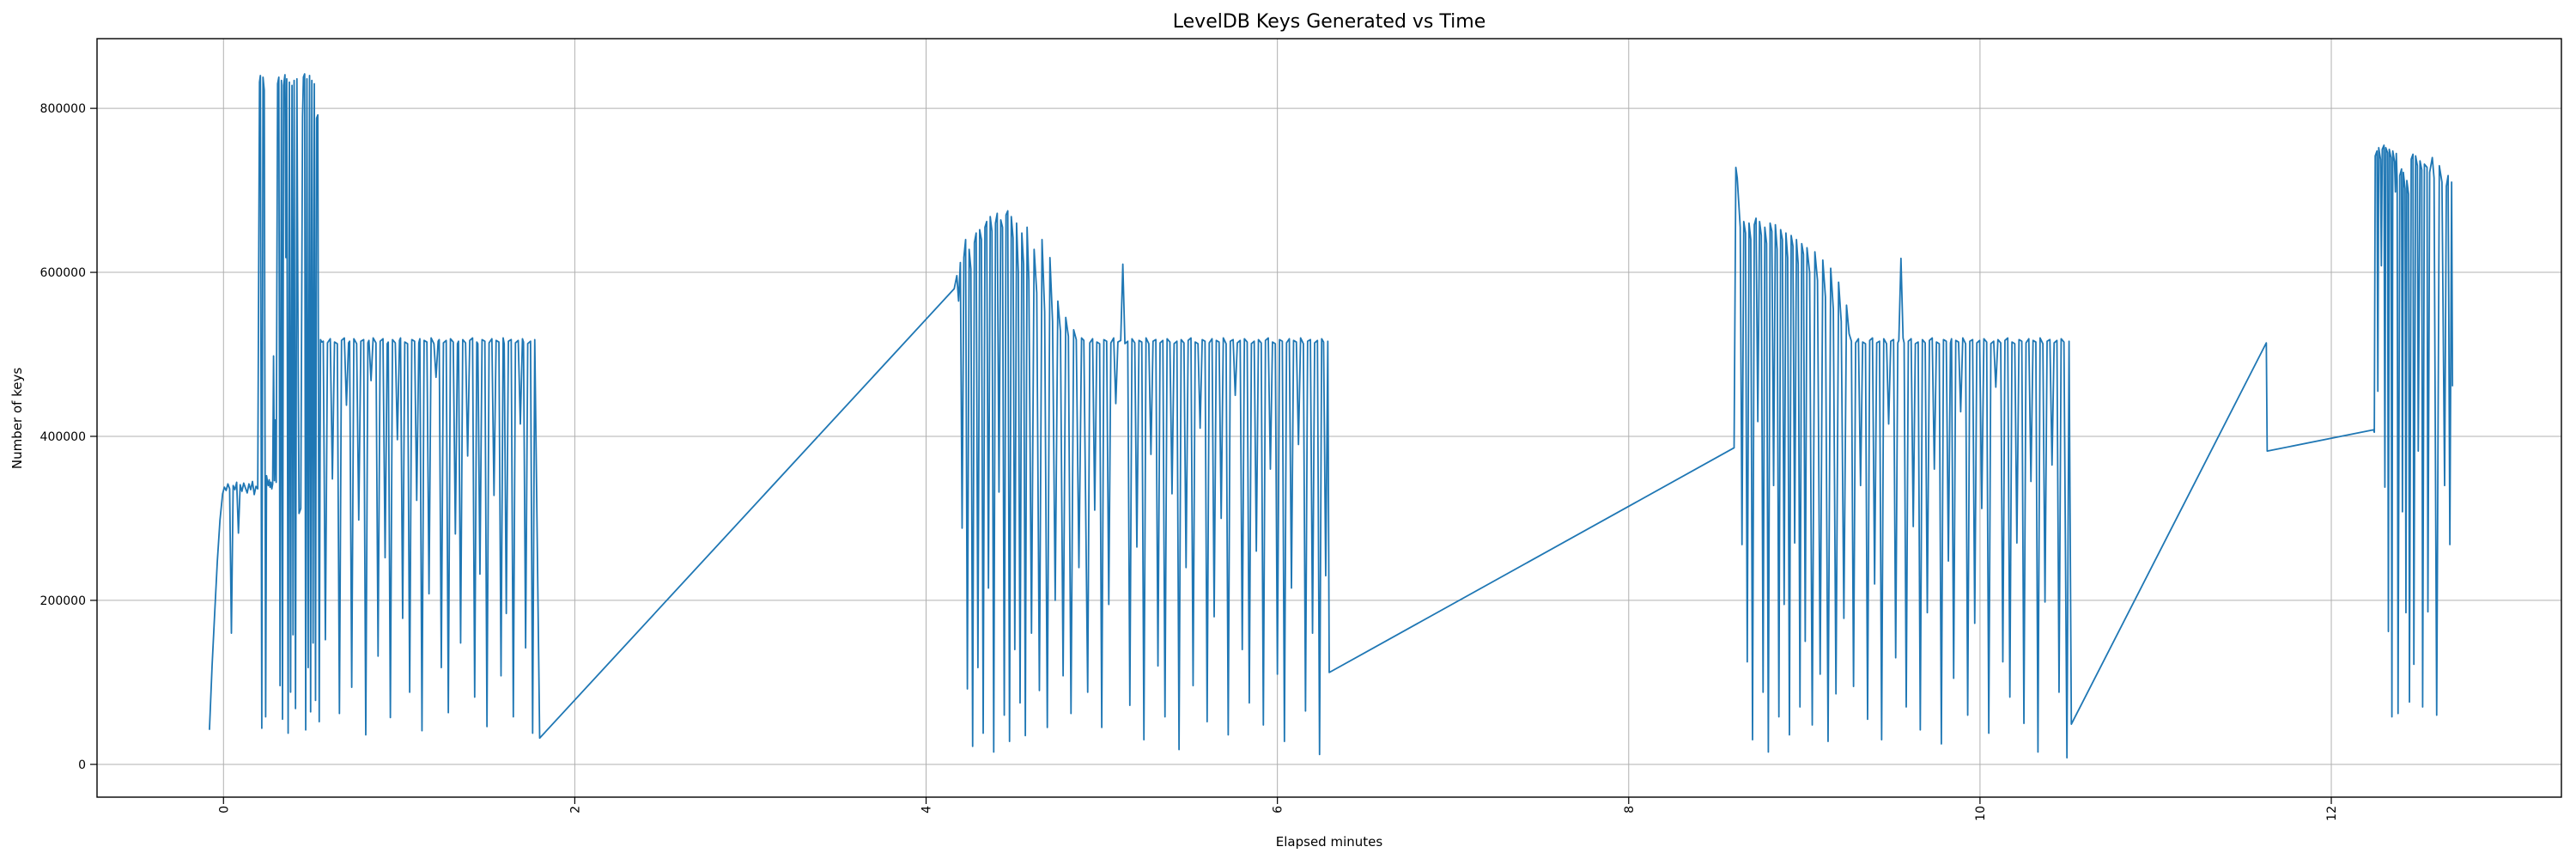 The width and height of the screenshot is (2576, 859). What do you see at coordinates (1981, 814) in the screenshot?
I see `x-tick-label-10: 10` at bounding box center [1981, 814].